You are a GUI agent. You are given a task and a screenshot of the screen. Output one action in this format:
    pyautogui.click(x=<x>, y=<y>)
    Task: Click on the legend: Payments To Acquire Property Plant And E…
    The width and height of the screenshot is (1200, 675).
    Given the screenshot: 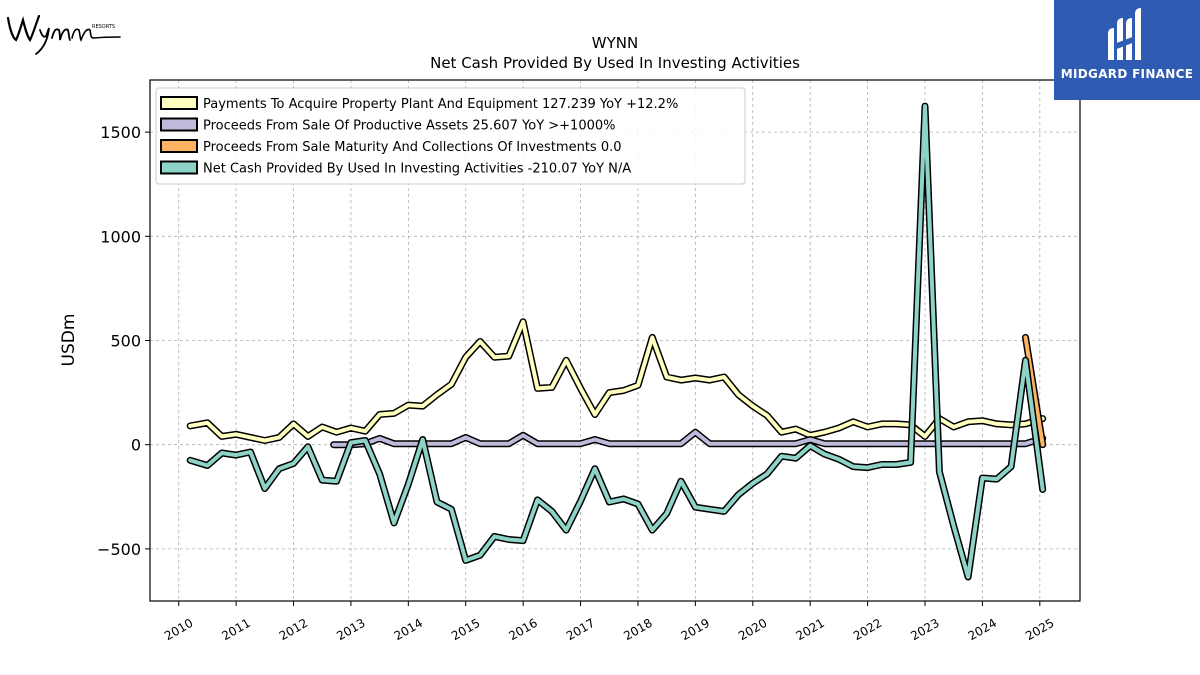 What is the action you would take?
    pyautogui.click(x=450, y=136)
    